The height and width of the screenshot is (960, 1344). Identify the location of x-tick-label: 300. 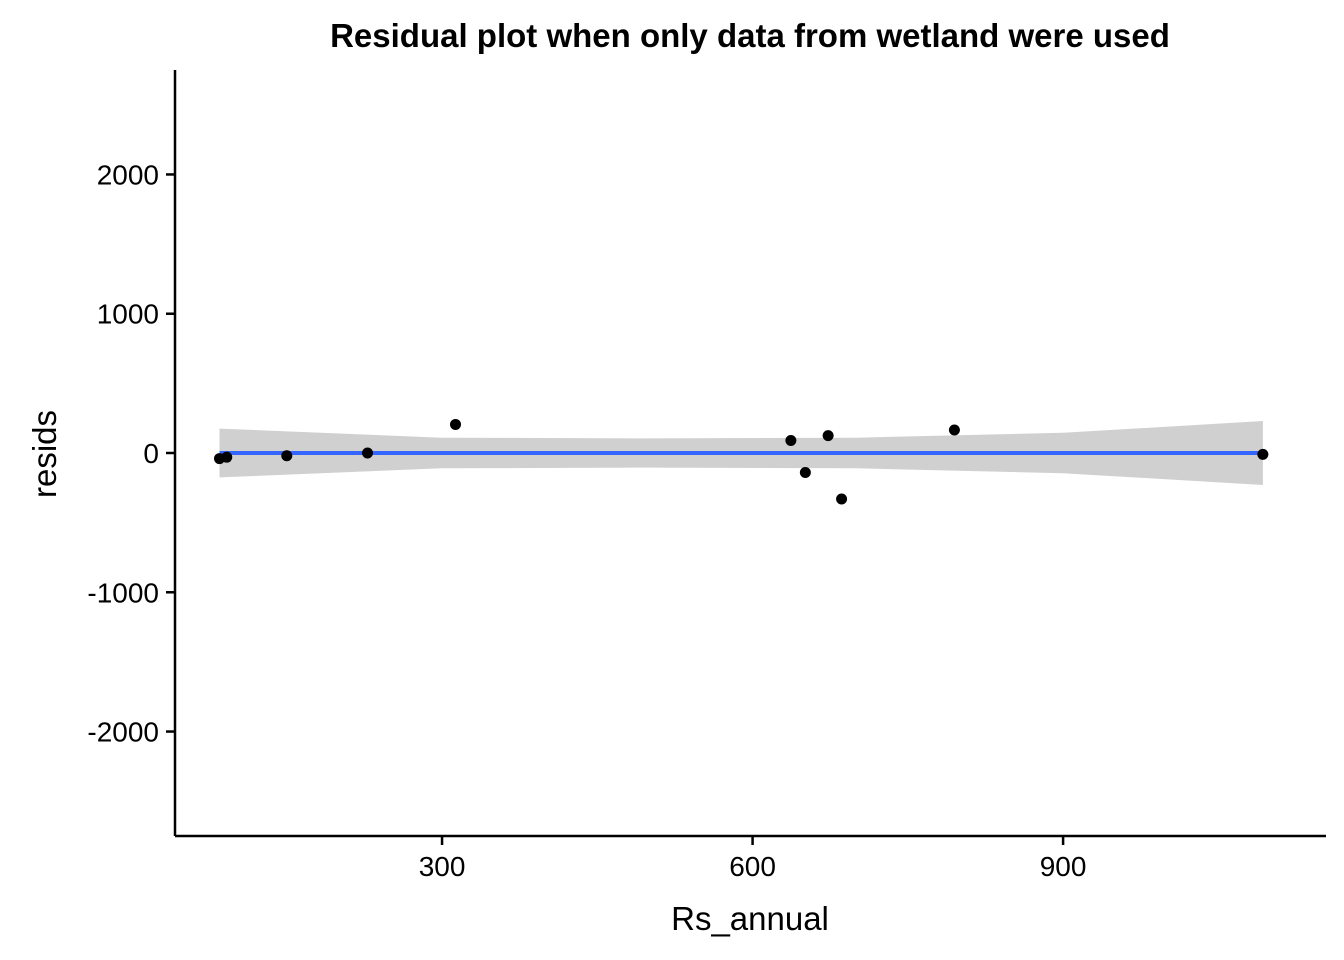
(442, 866).